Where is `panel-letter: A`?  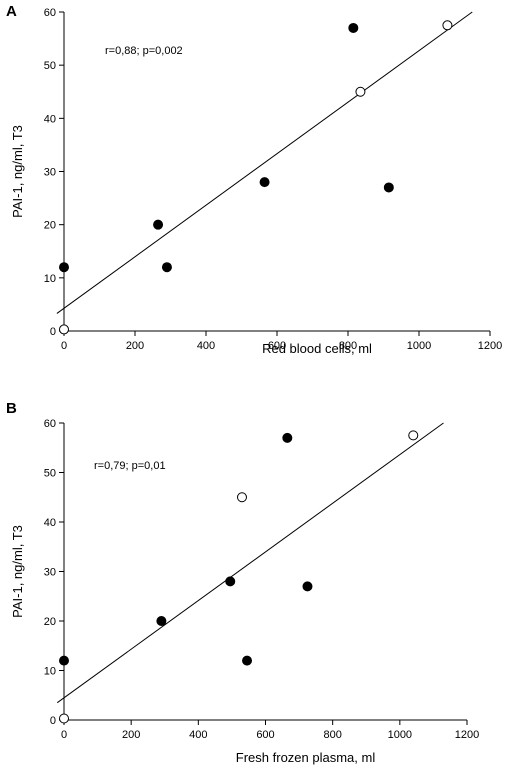
panel-letter: A is located at coordinates (11, 11).